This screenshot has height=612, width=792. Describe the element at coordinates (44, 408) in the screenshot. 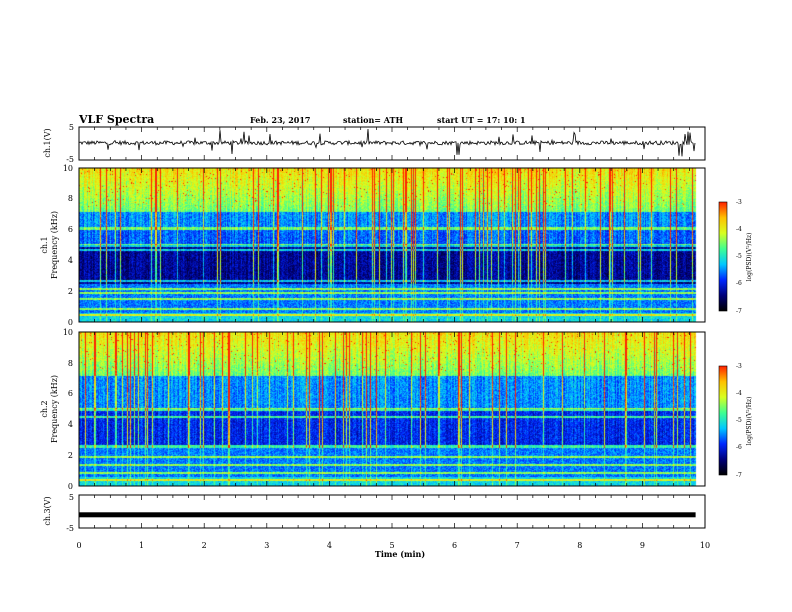

I see `ch2-spectrogram-ylabel-channel: ch.2` at that location.